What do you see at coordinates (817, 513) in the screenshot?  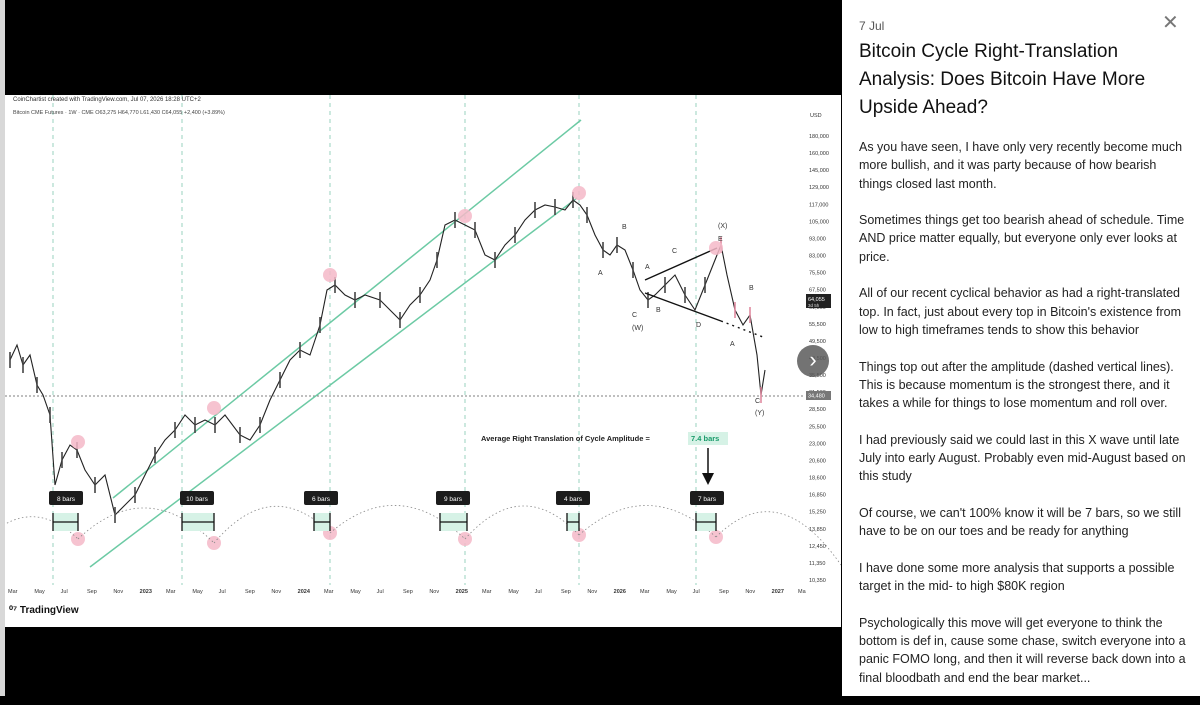 I see `price-axis-tick-label: 15,250` at bounding box center [817, 513].